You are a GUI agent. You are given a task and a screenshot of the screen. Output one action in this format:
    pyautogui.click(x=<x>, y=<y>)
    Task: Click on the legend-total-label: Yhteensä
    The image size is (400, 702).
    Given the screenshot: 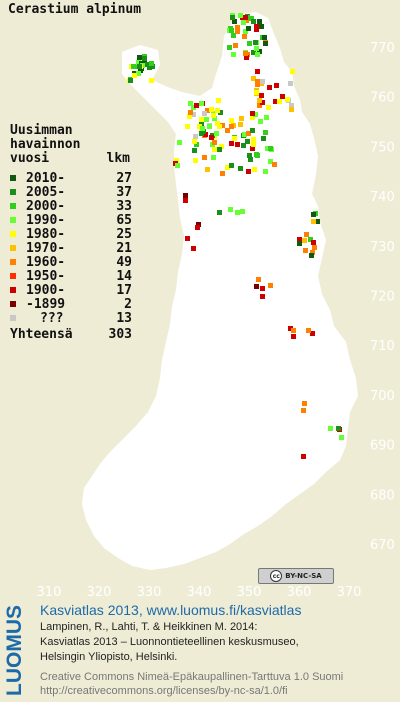 What is the action you would take?
    pyautogui.click(x=41, y=334)
    